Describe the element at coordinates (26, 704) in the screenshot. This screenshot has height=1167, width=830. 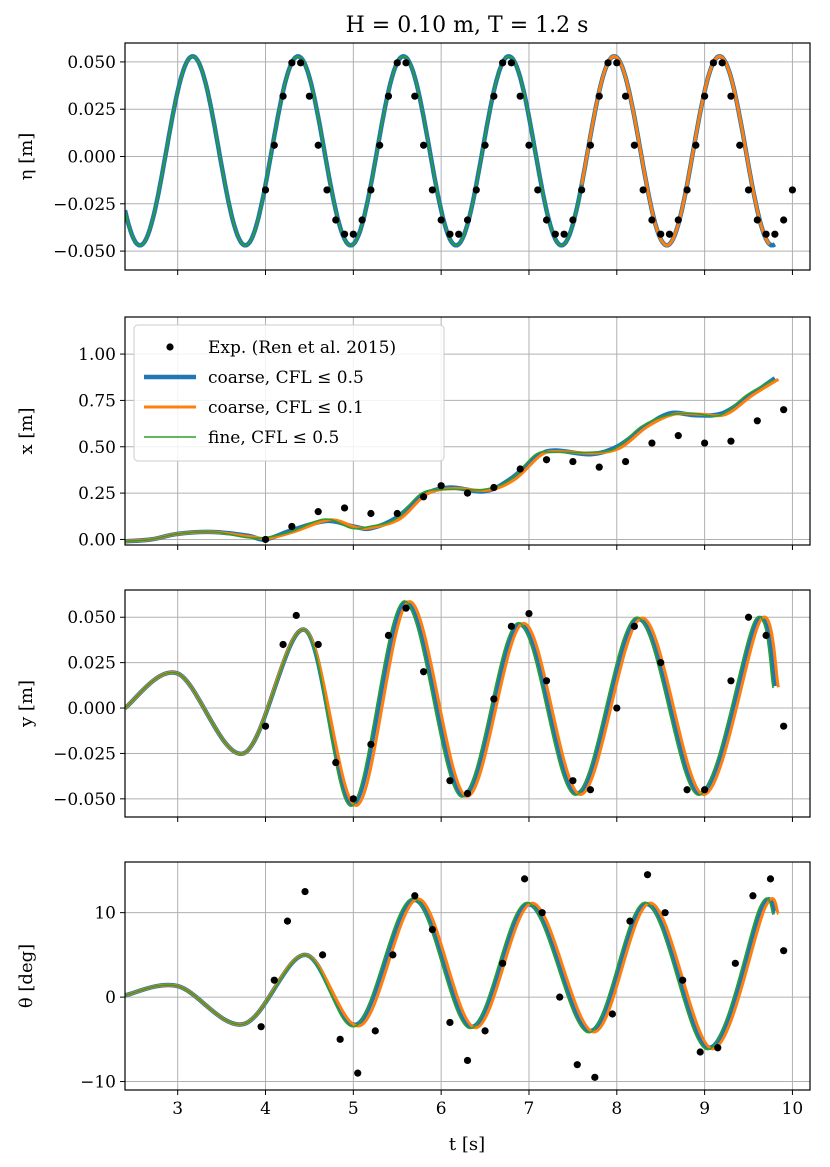
I see `y-axis-label-y: y [m]` at that location.